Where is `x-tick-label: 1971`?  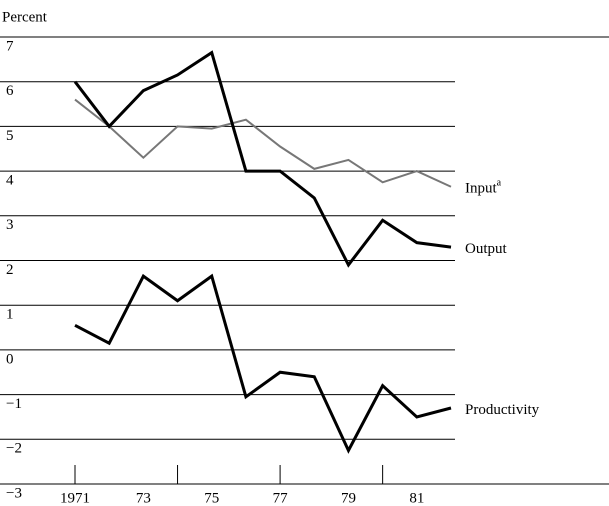 x-tick-label: 1971 is located at coordinates (75, 498).